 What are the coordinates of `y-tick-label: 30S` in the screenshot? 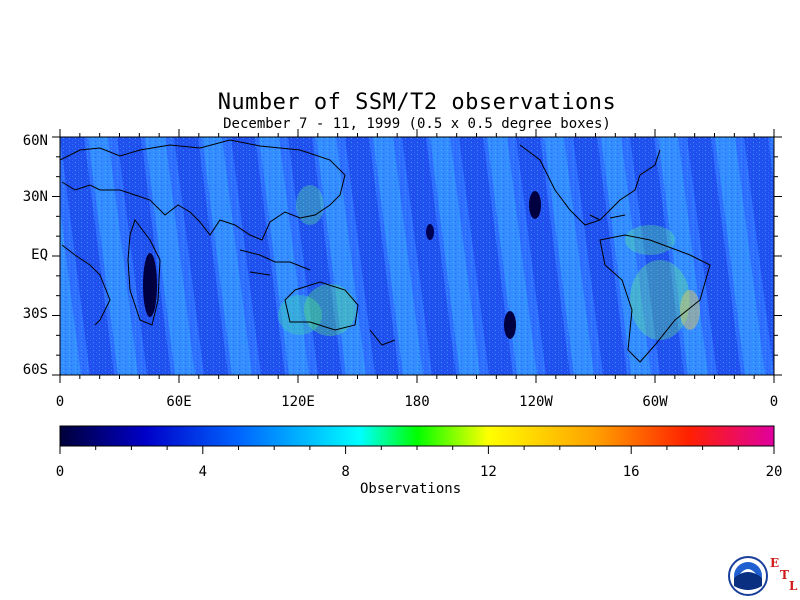 It's located at (35, 314).